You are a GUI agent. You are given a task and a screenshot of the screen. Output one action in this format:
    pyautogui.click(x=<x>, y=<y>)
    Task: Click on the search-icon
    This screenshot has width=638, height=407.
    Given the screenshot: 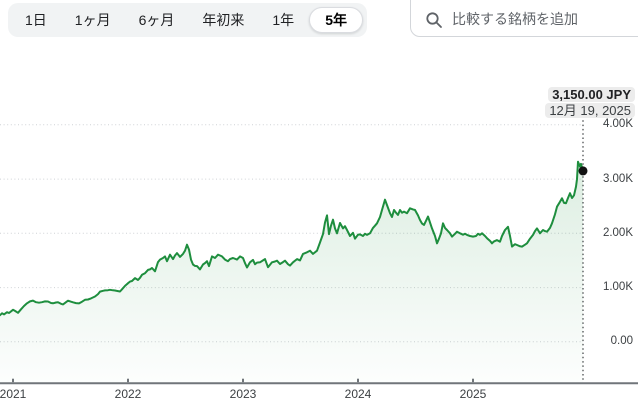 What is the action you would take?
    pyautogui.click(x=434, y=20)
    